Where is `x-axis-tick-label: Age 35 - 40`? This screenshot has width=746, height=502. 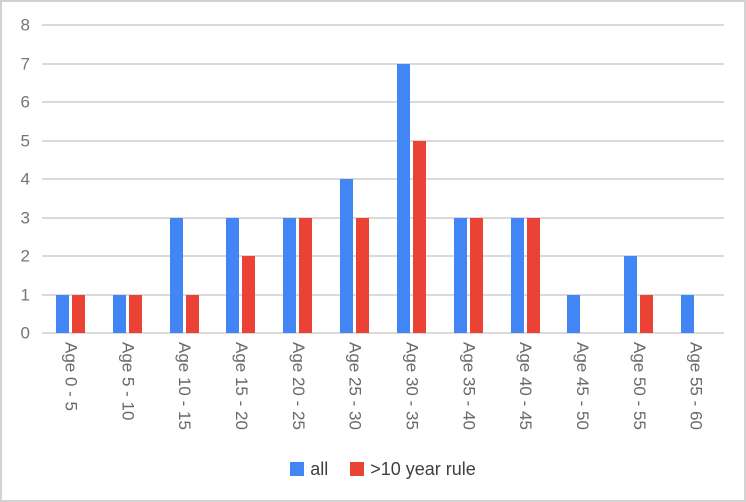
x-axis-tick-label: Age 35 - 40 is located at coordinates (469, 386).